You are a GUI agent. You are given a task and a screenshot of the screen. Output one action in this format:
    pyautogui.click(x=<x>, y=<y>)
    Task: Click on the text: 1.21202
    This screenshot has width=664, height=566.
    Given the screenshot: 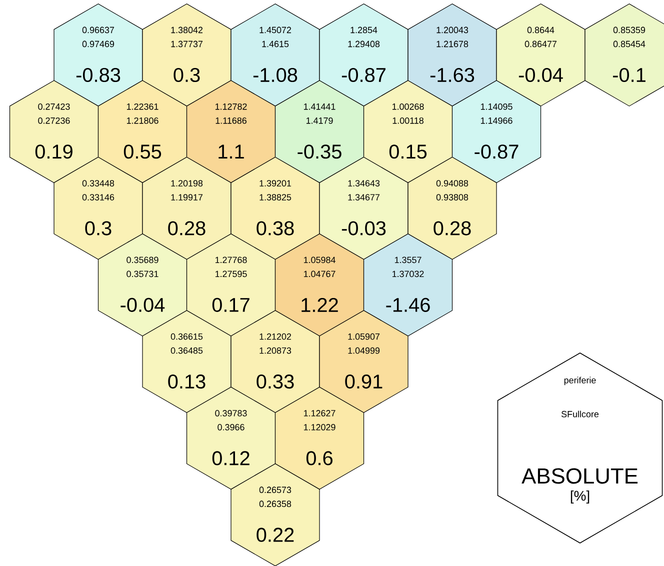 What is the action you would take?
    pyautogui.click(x=276, y=336)
    